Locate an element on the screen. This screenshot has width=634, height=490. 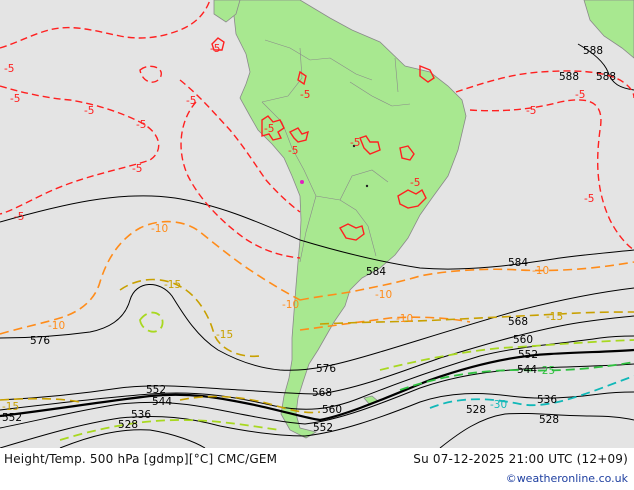
contour-528b is located at coordinates (536, 430).